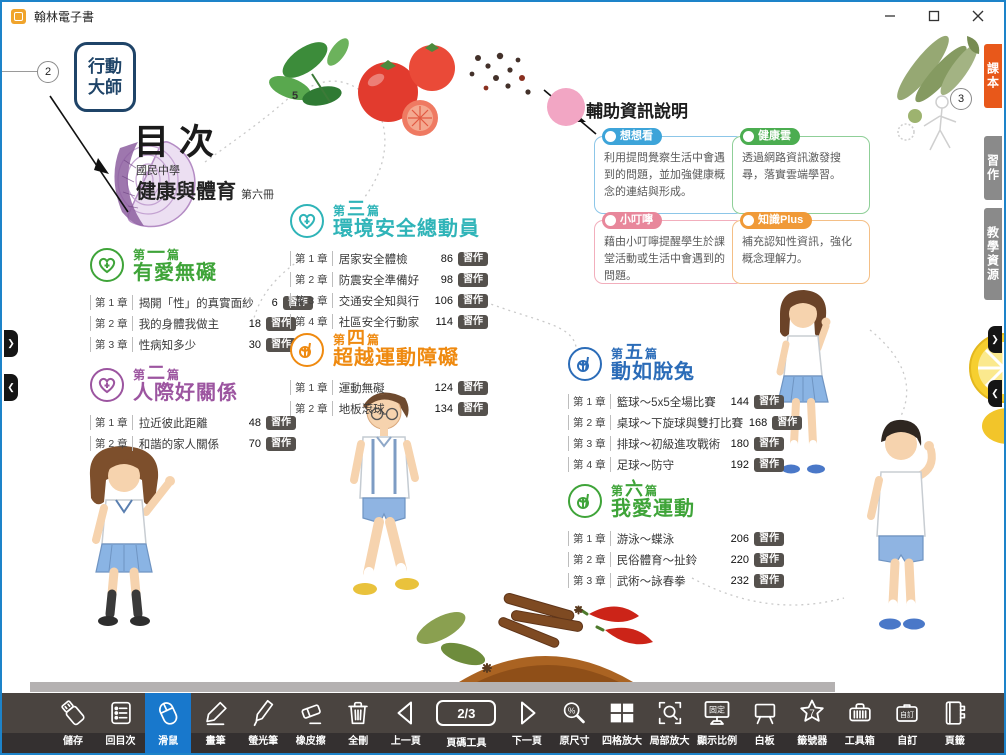 The width and height of the screenshot is (1006, 755). I want to click on window-title: 翰林電子書, so click(64, 16).